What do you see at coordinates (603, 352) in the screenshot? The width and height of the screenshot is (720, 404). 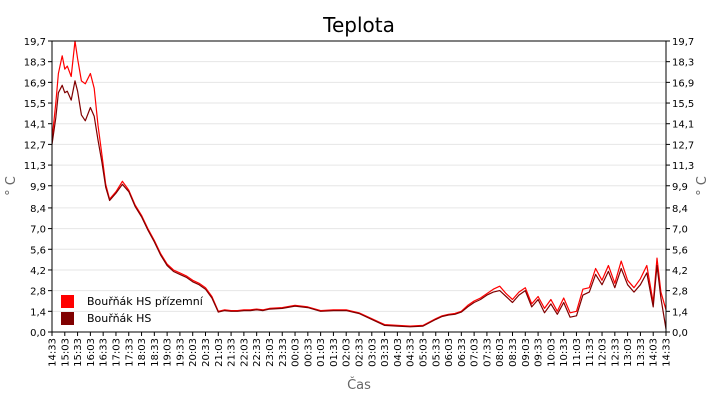 I see `x-tick-label: 12:03` at bounding box center [603, 352].